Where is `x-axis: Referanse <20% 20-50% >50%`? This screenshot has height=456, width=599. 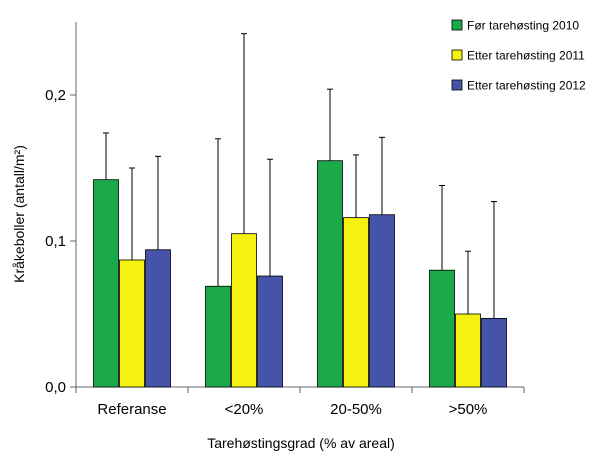
x-axis: Referanse <20% 20-50% >50% is located at coordinates (300, 402).